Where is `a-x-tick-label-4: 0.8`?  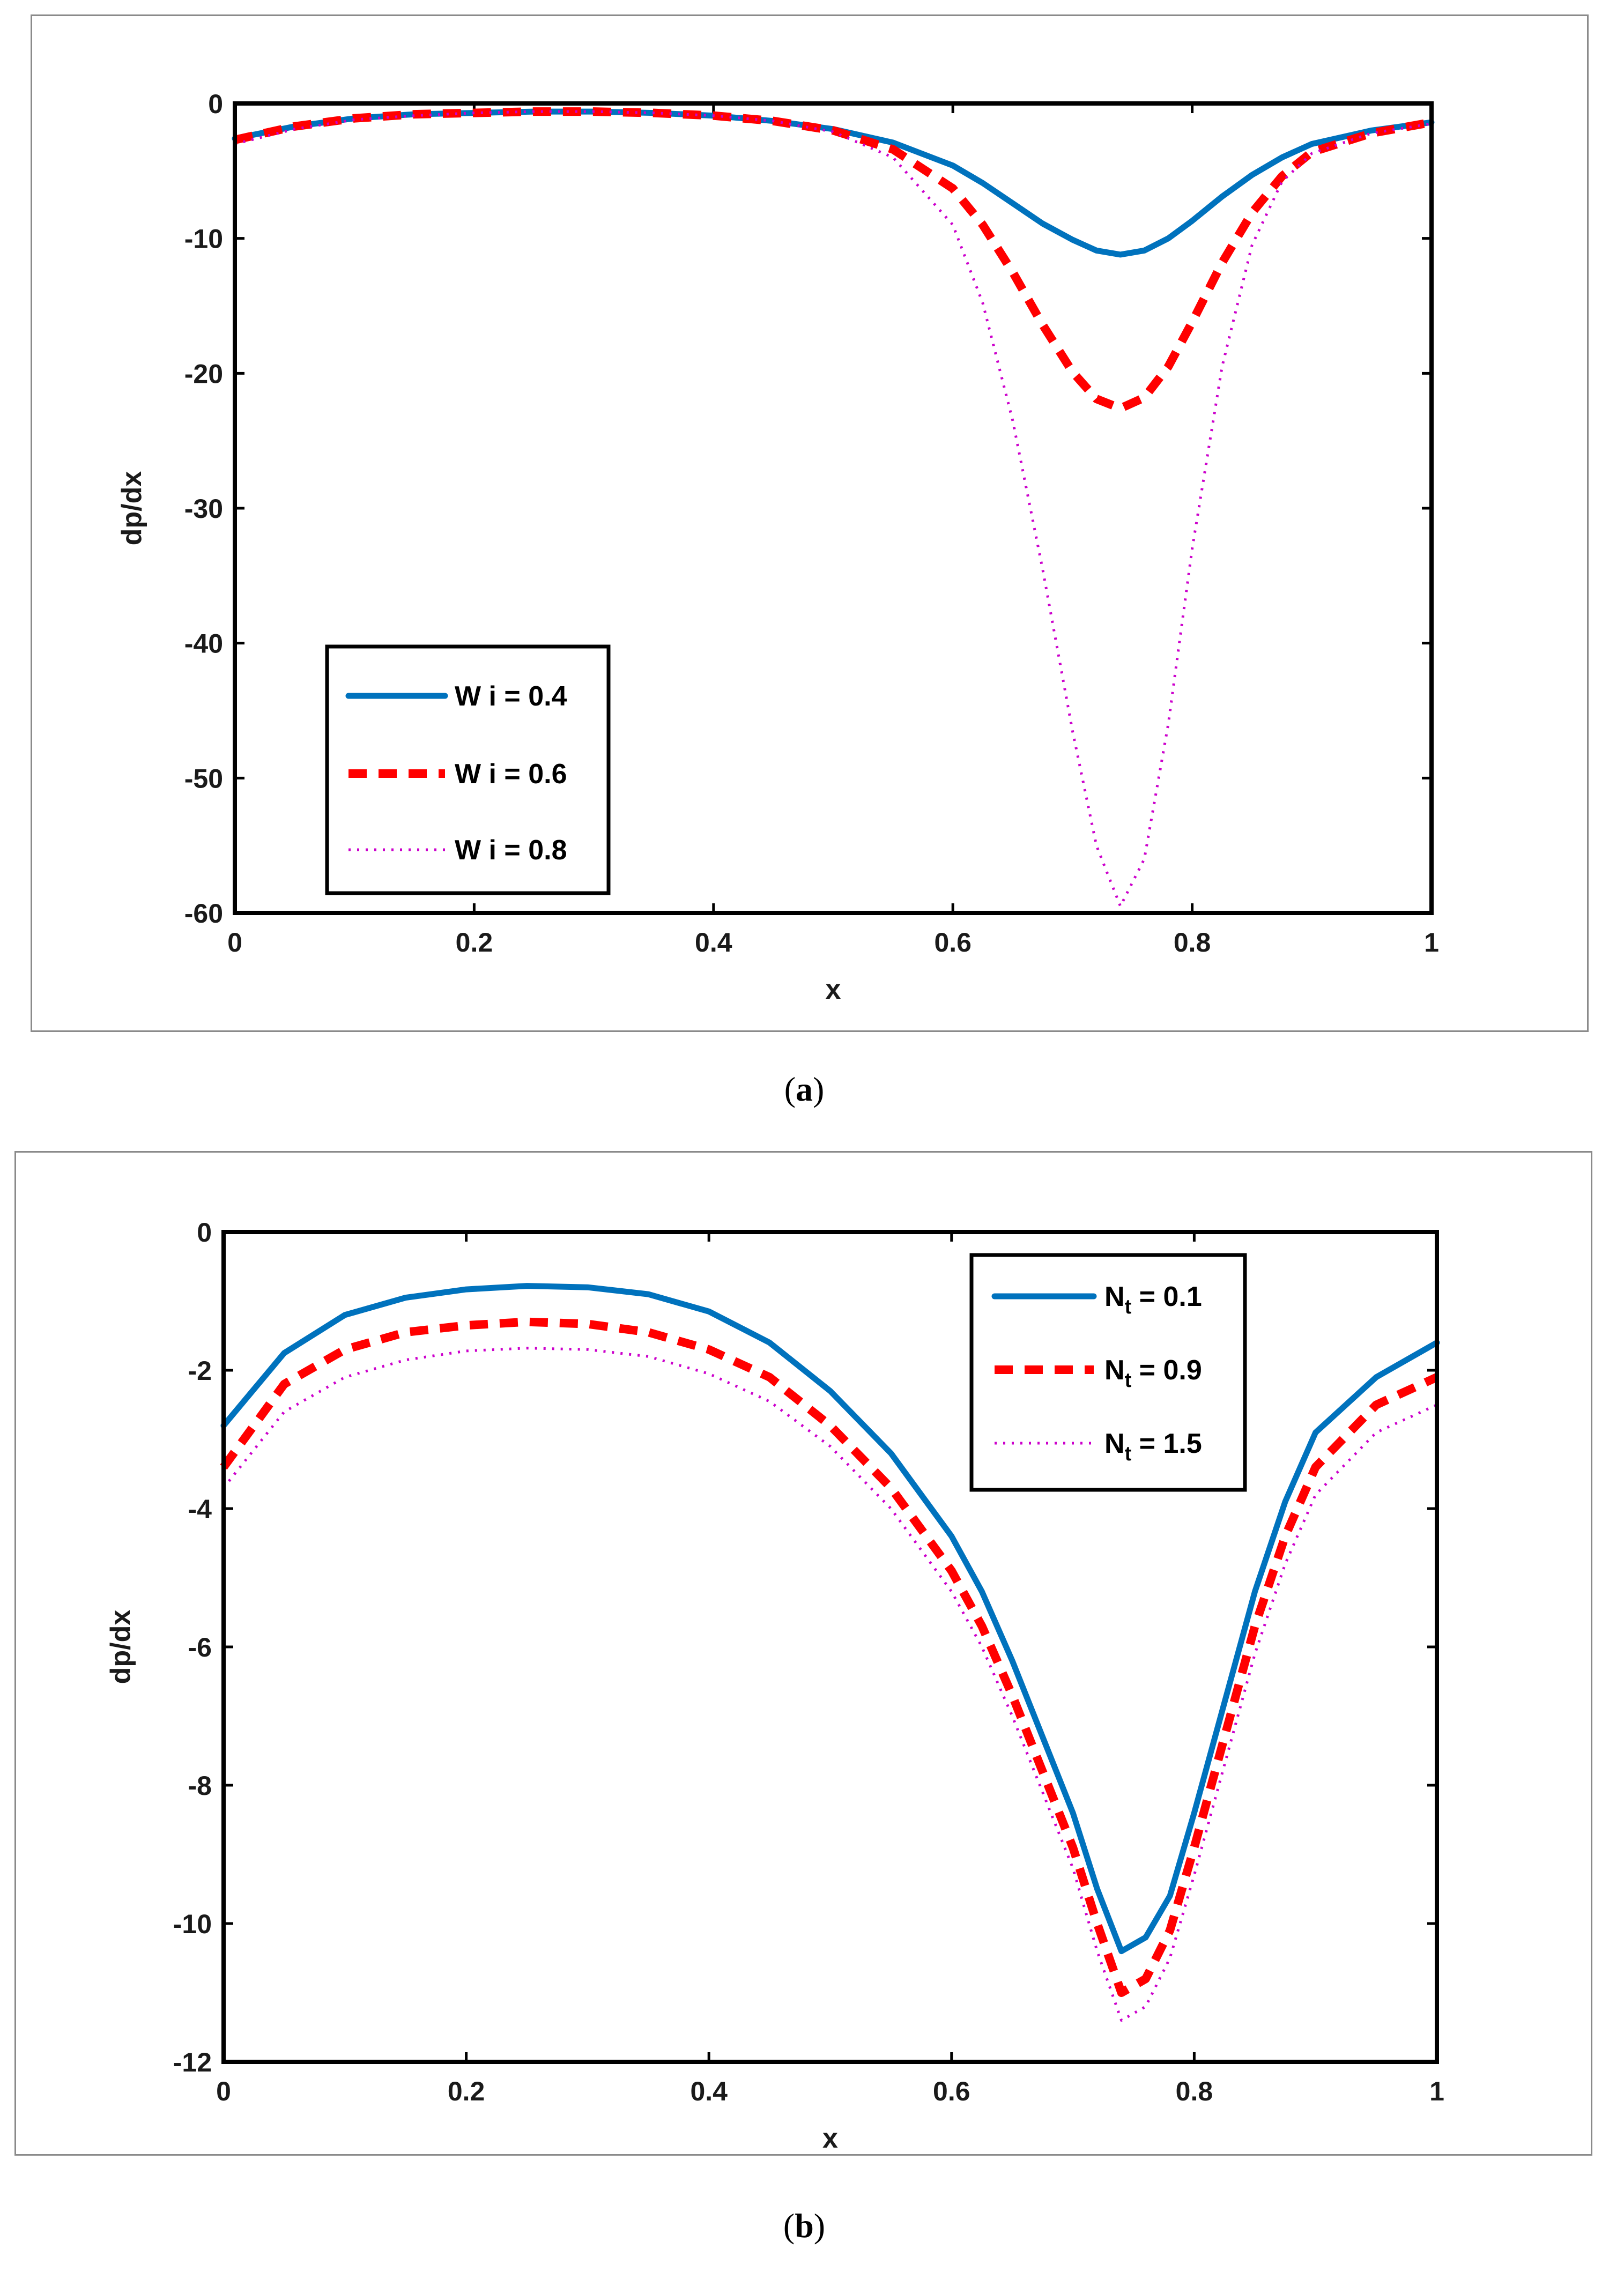 a-x-tick-label-4: 0.8 is located at coordinates (1192, 942).